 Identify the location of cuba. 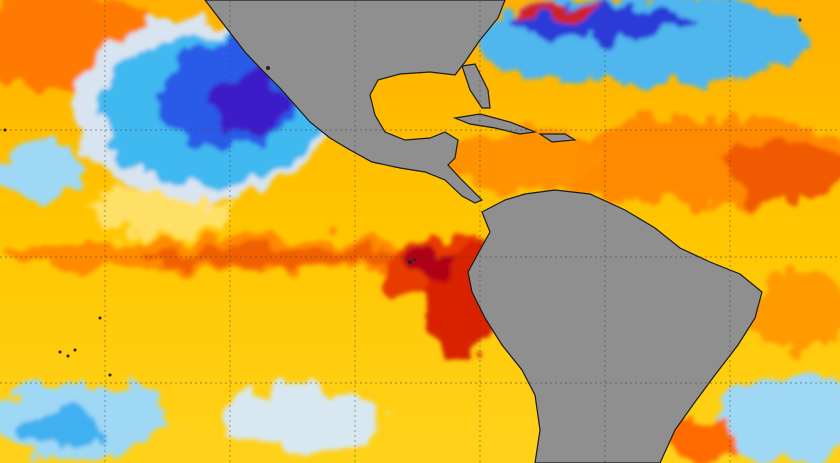
(495, 124).